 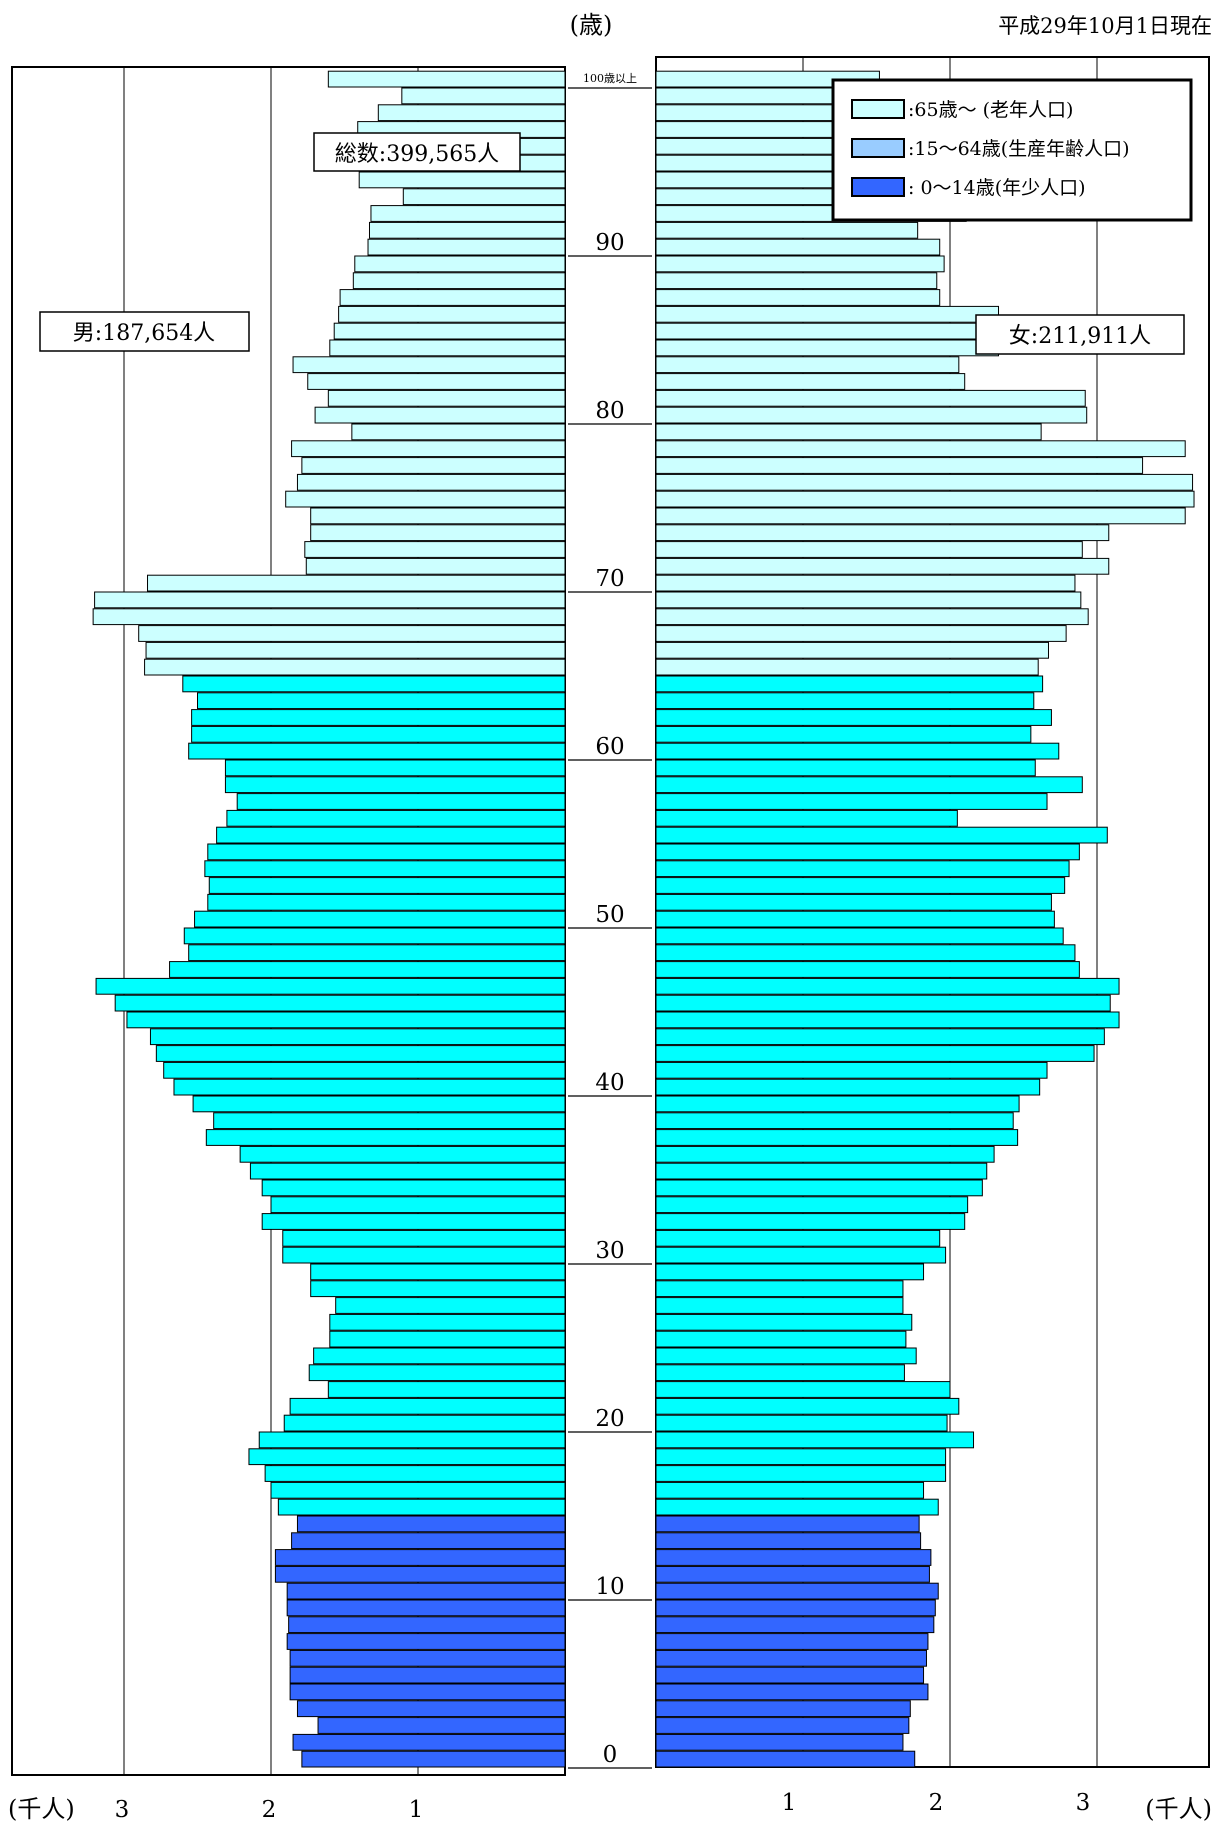 What do you see at coordinates (878, 109) in the screenshot?
I see `legend-swatch-old` at bounding box center [878, 109].